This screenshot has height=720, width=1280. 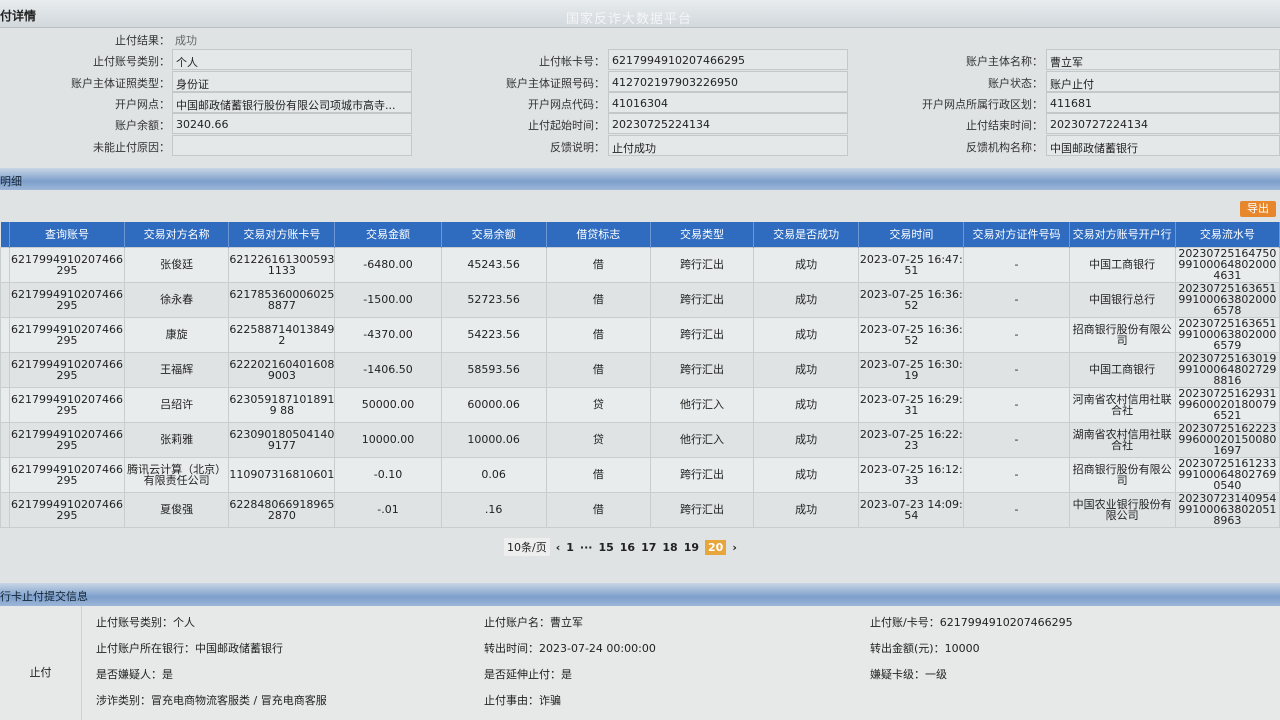 What do you see at coordinates (176, 474) in the screenshot?
I see `table-cell: 腾讯云计算（北京）有限责任公司` at bounding box center [176, 474].